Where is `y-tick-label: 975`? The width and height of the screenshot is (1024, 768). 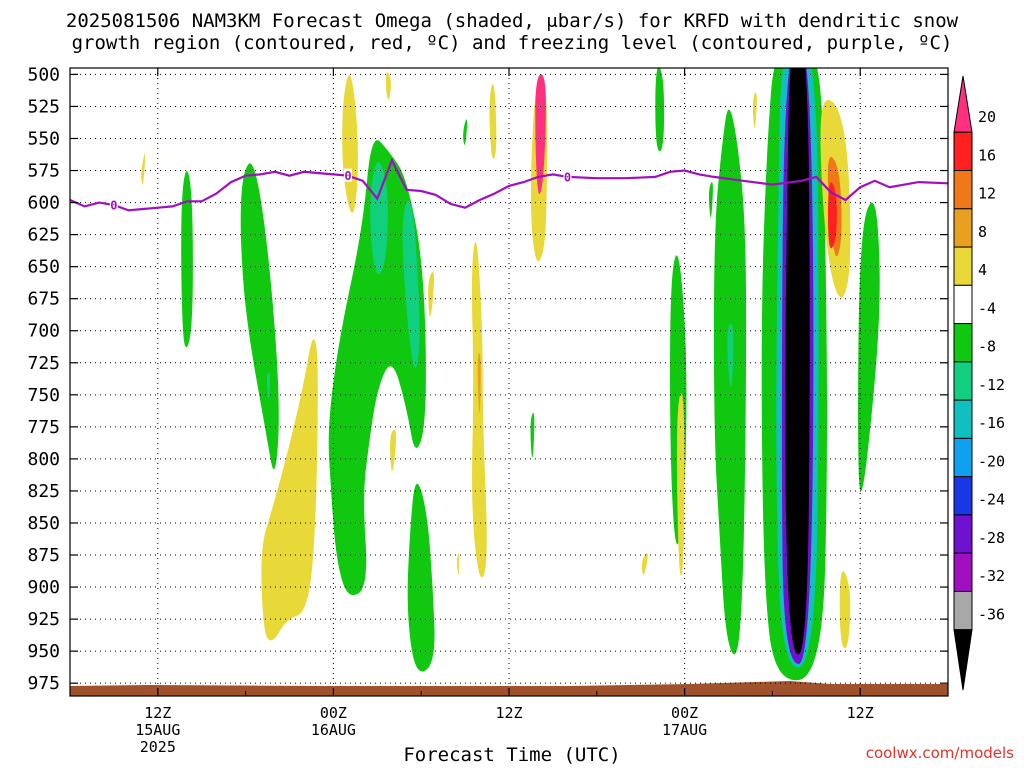
y-tick-label: 975 is located at coordinates (43, 683).